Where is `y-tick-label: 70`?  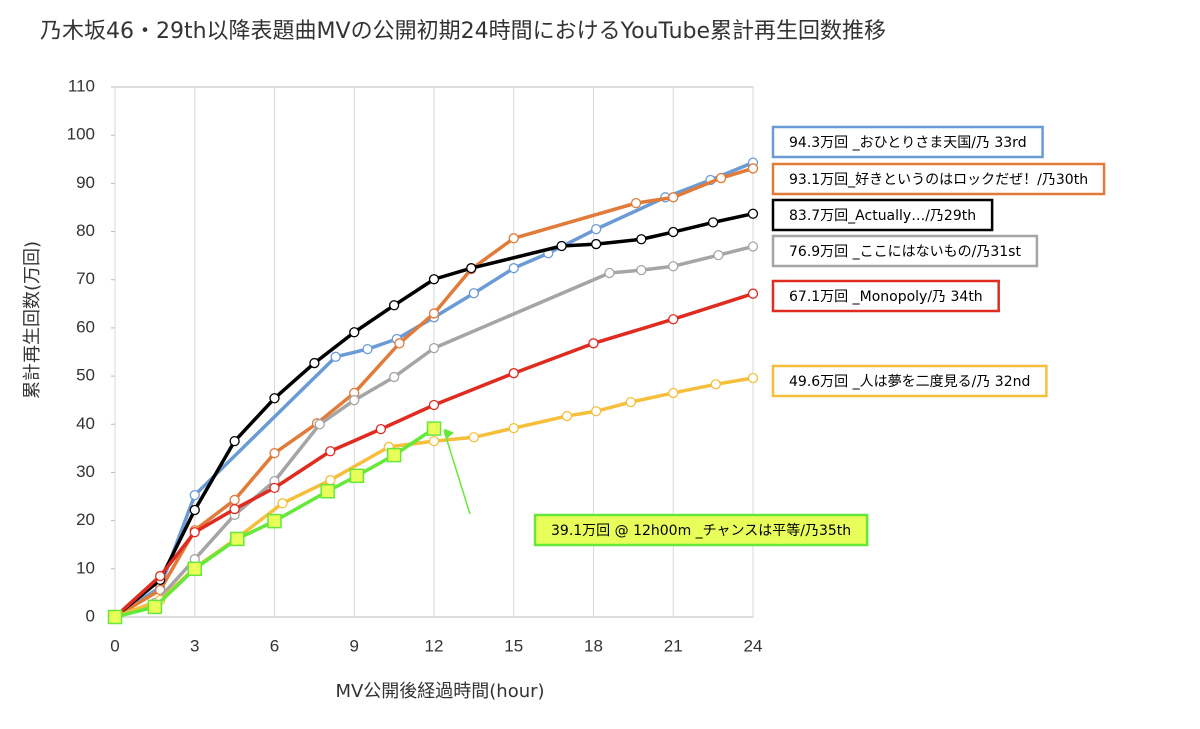 y-tick-label: 70 is located at coordinates (85, 278).